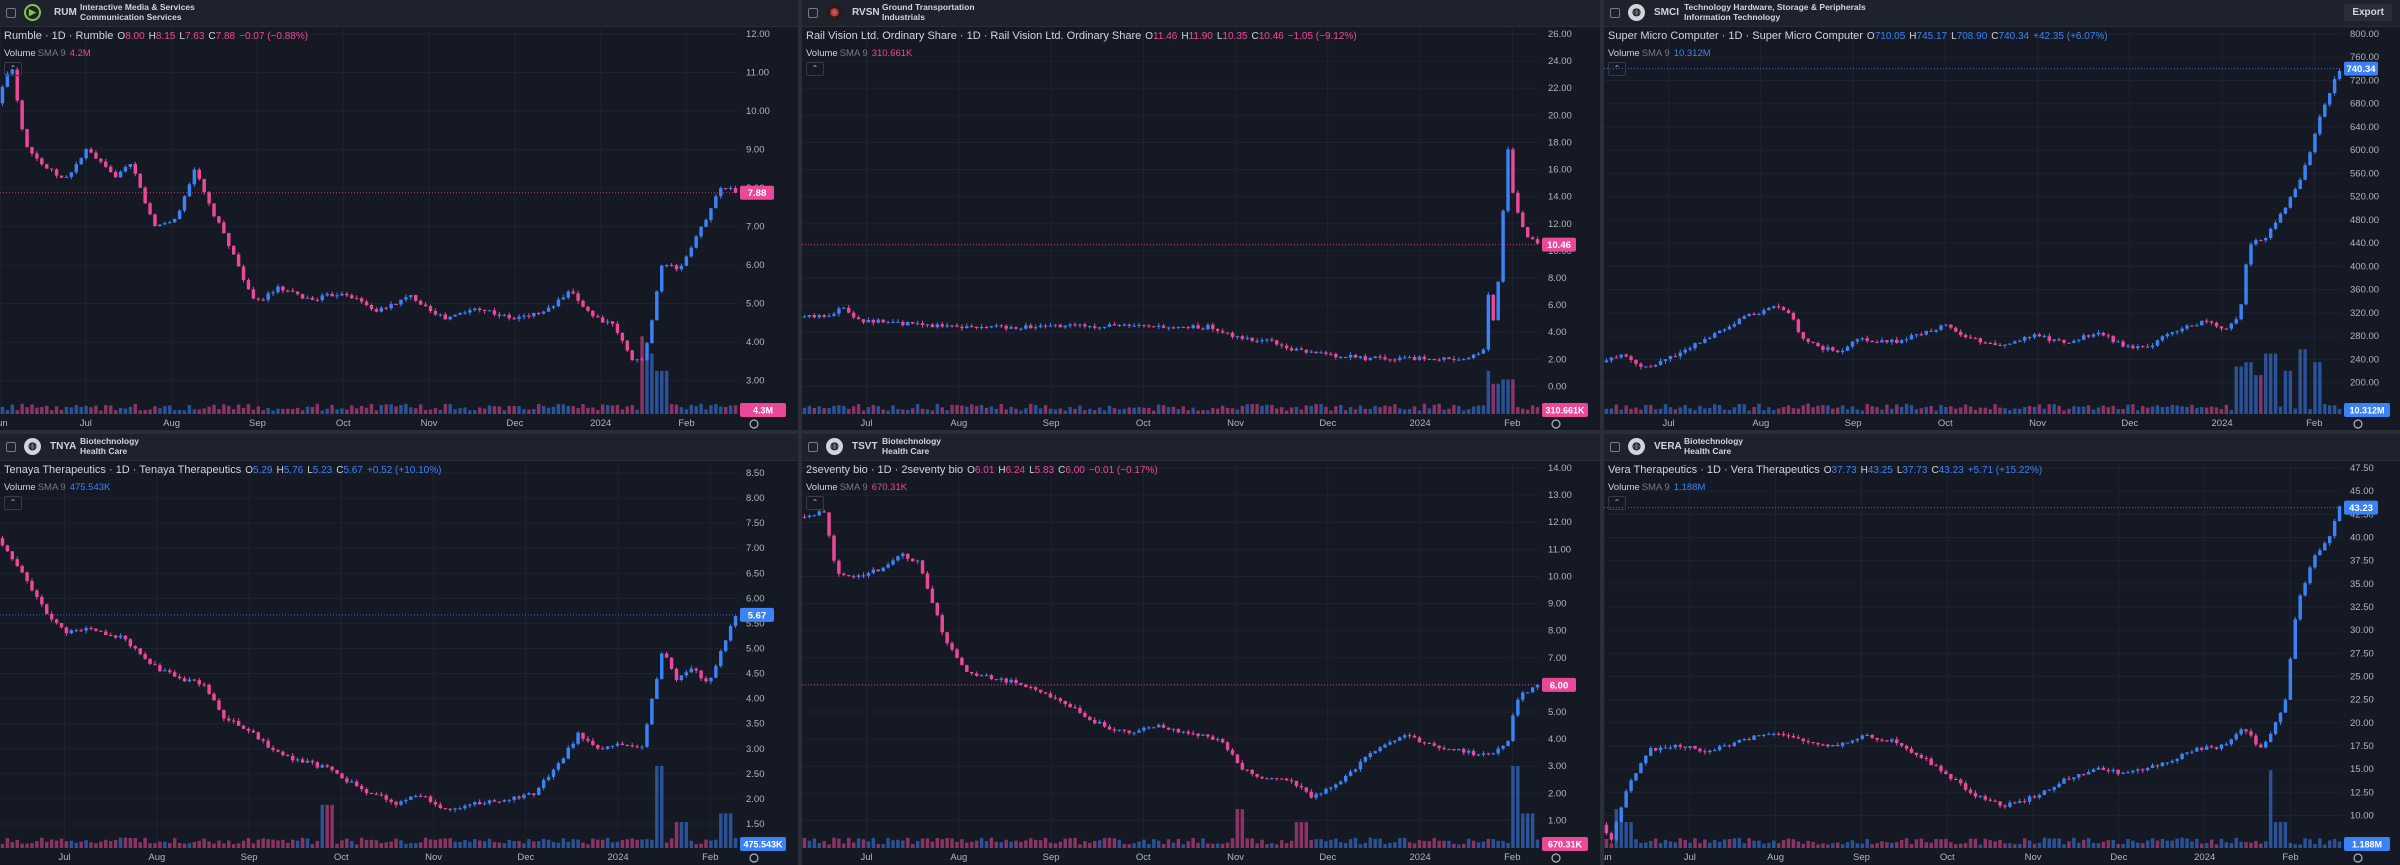  I want to click on ticker-symbol: RUM, so click(65, 12).